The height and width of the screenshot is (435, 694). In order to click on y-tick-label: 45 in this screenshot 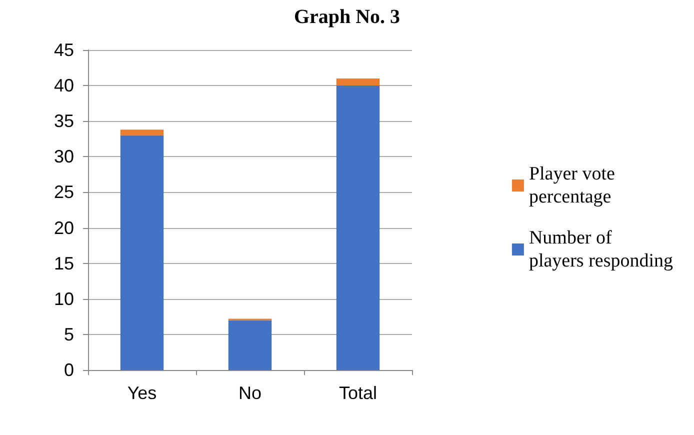, I will do `click(64, 50)`.